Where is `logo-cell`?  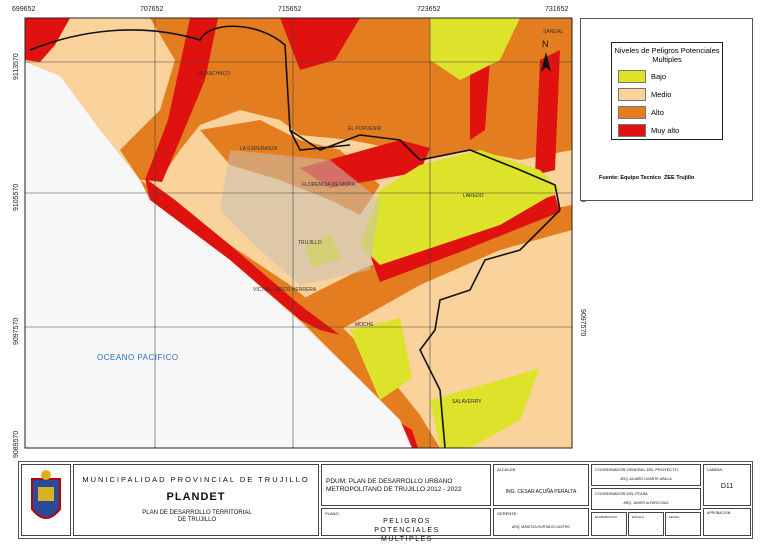
logo-cell is located at coordinates (46, 500).